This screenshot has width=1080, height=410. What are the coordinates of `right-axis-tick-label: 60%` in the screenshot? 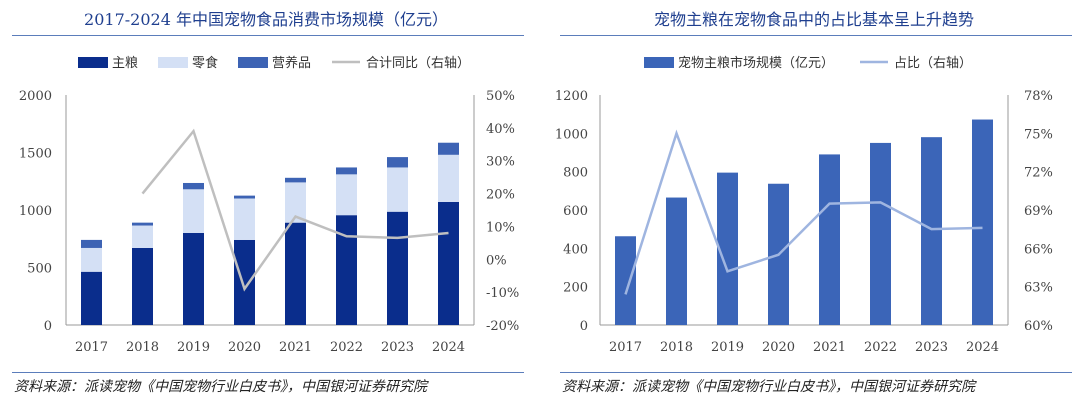 It's located at (1038, 326).